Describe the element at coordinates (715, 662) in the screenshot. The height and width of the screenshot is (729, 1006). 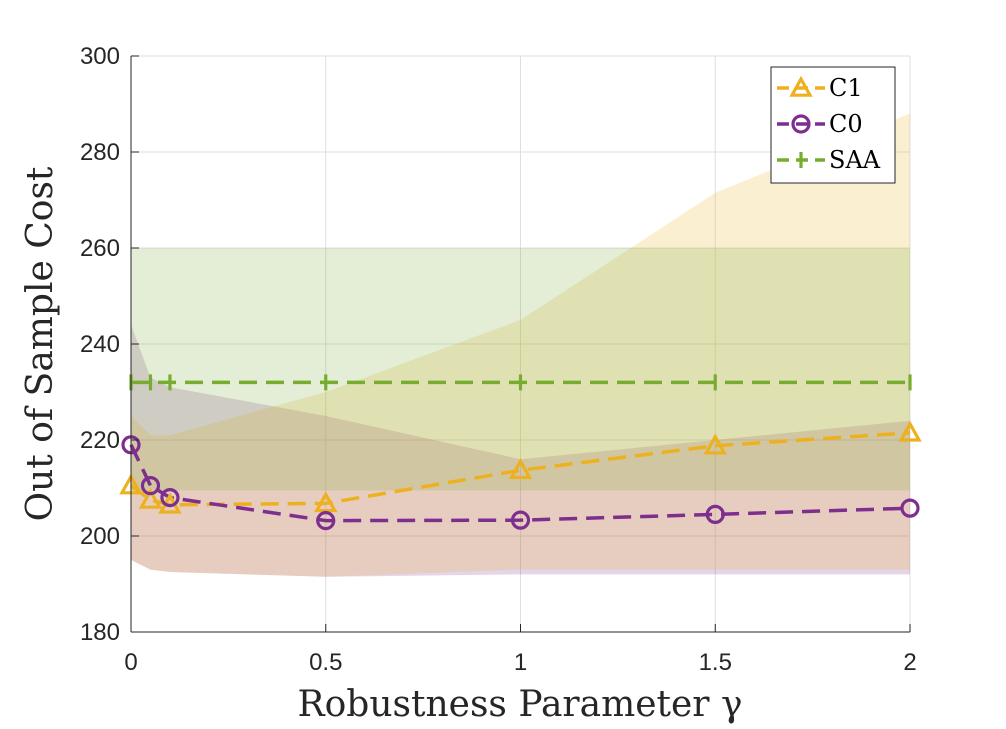
I see `x-tick-label: 1.5` at that location.